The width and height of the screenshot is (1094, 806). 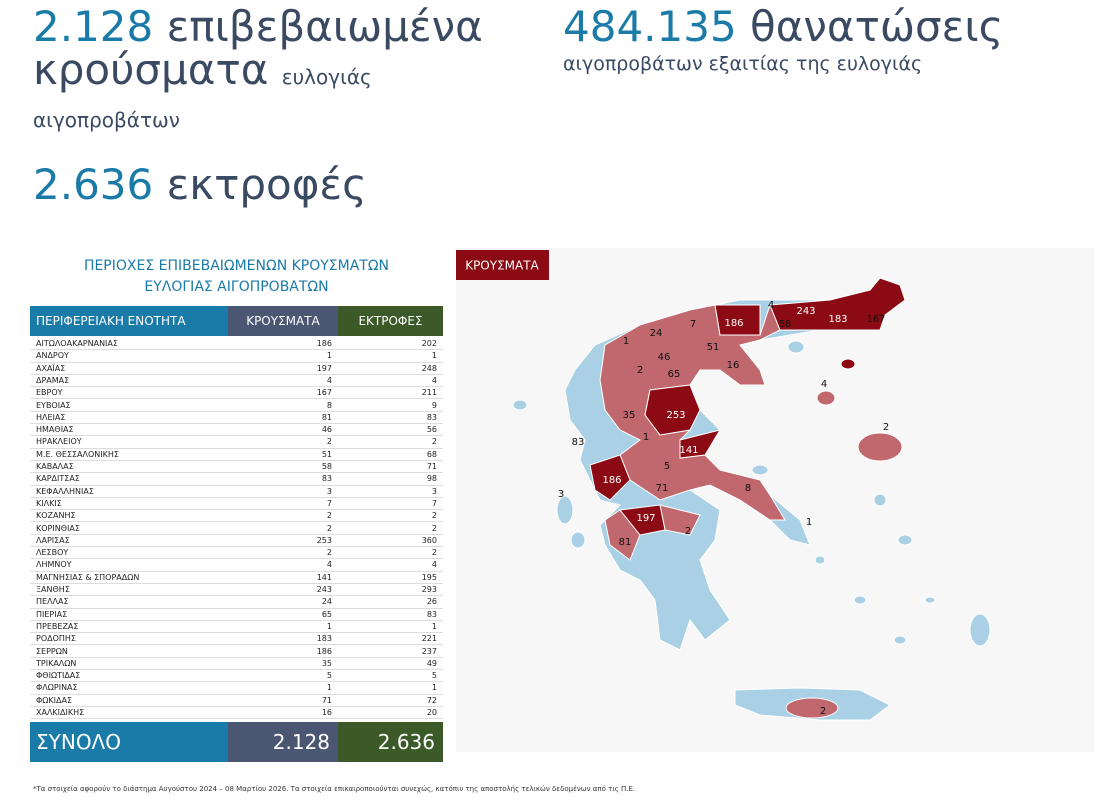 What do you see at coordinates (129, 369) in the screenshot?
I see `table-cell: ΑΧΑΪΑΣ` at bounding box center [129, 369].